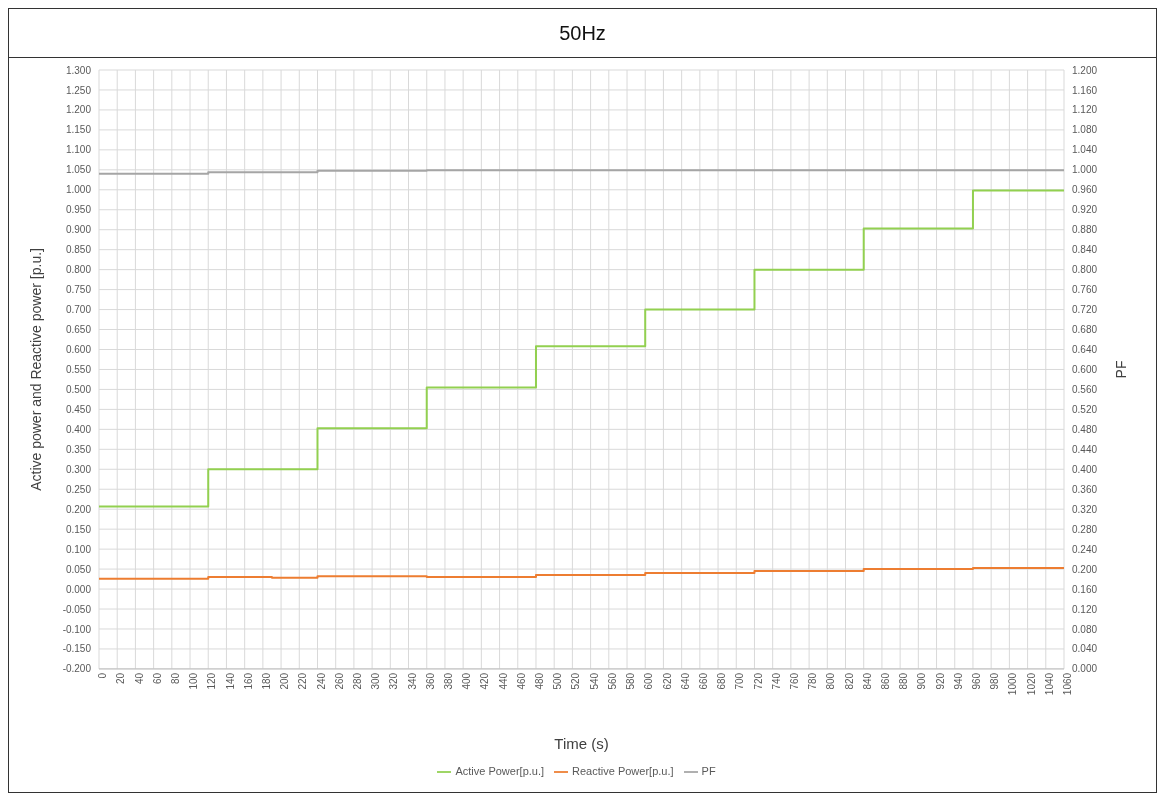 This screenshot has width=1165, height=801. What do you see at coordinates (1085, 230) in the screenshot?
I see `y2-tick-label: 0.880` at bounding box center [1085, 230].